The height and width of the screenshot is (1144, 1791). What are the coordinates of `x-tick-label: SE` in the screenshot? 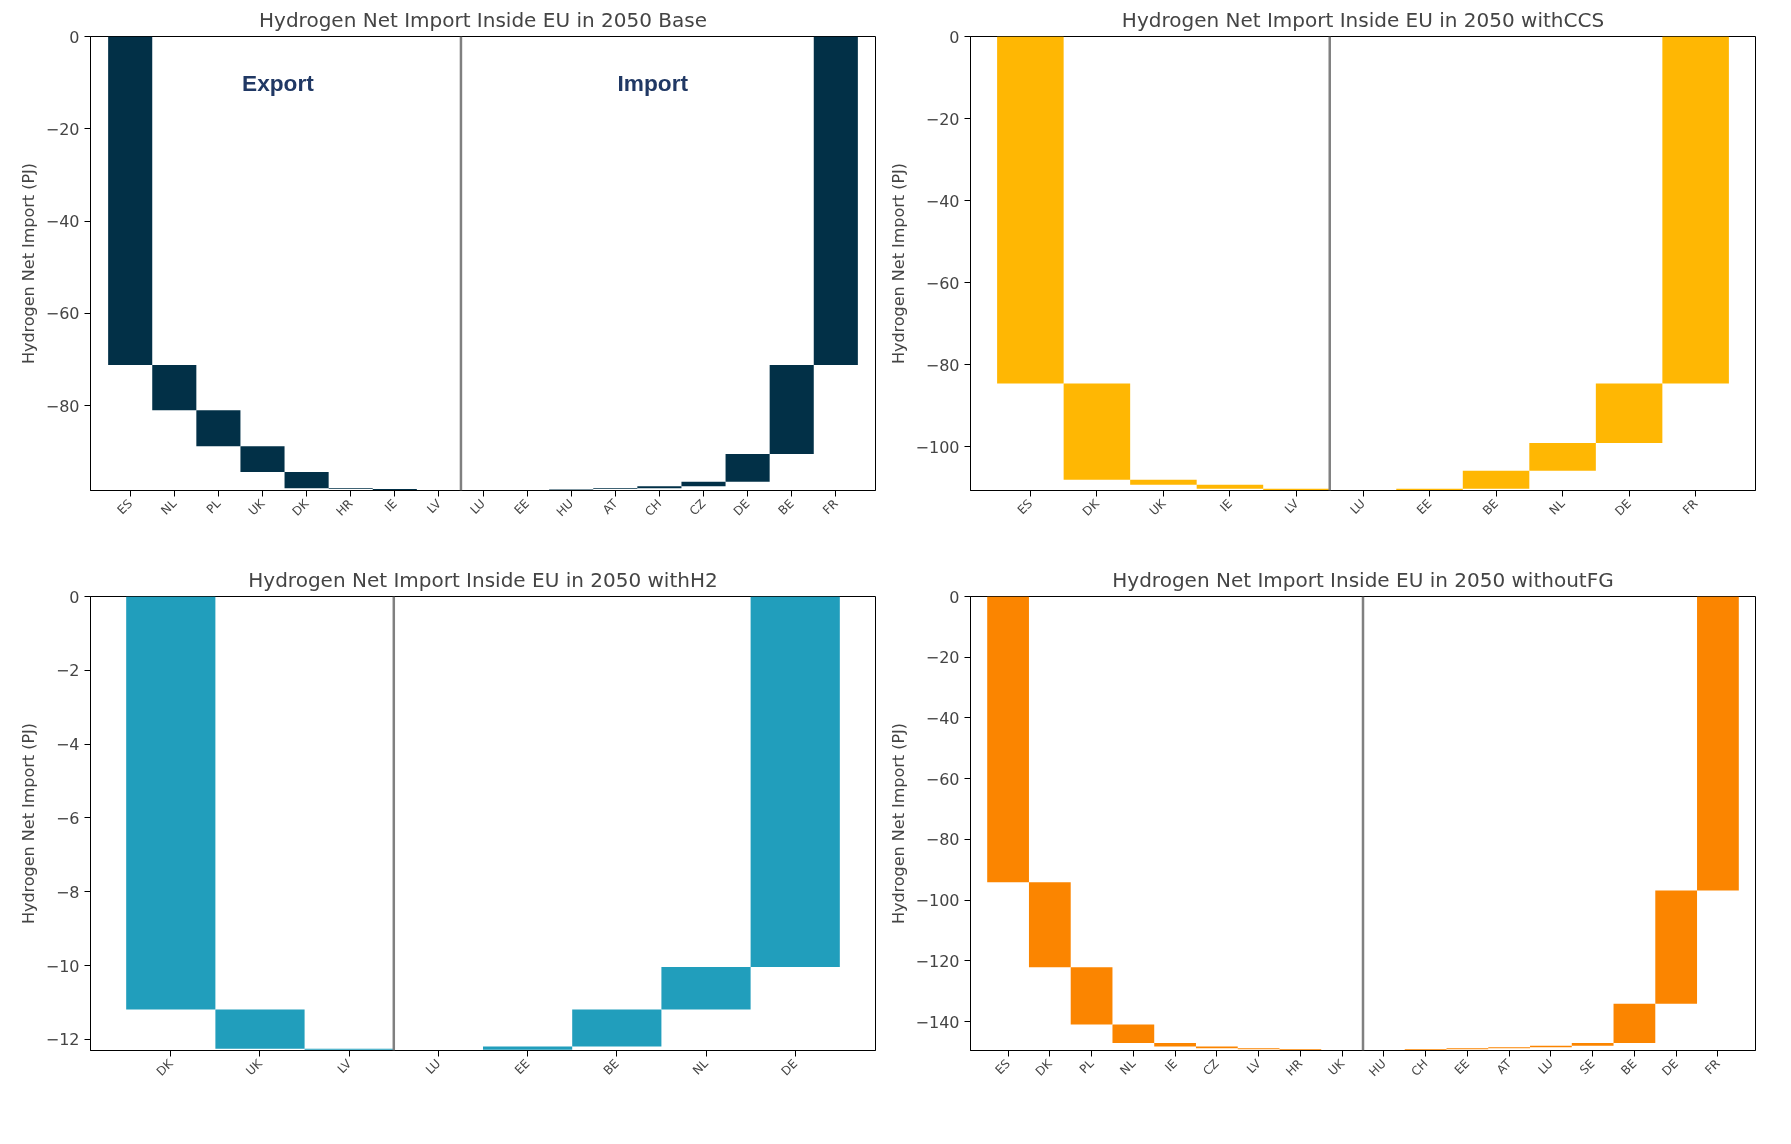 It's located at (1587, 1067).